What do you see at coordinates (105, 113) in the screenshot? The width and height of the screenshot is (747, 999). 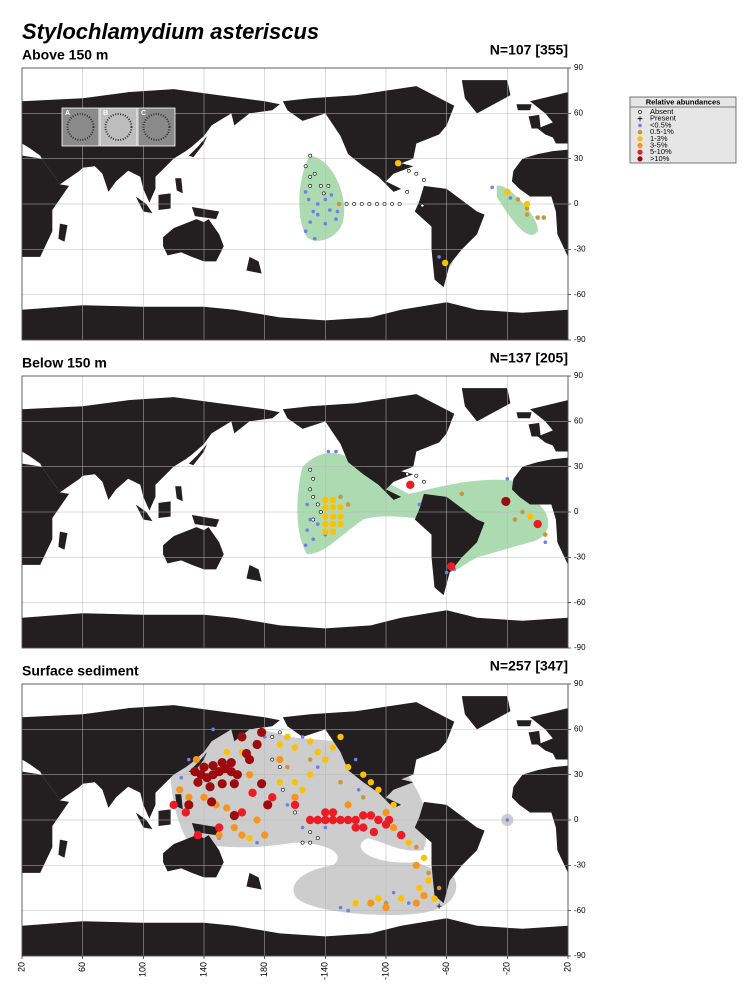 I see `inset-label: B` at bounding box center [105, 113].